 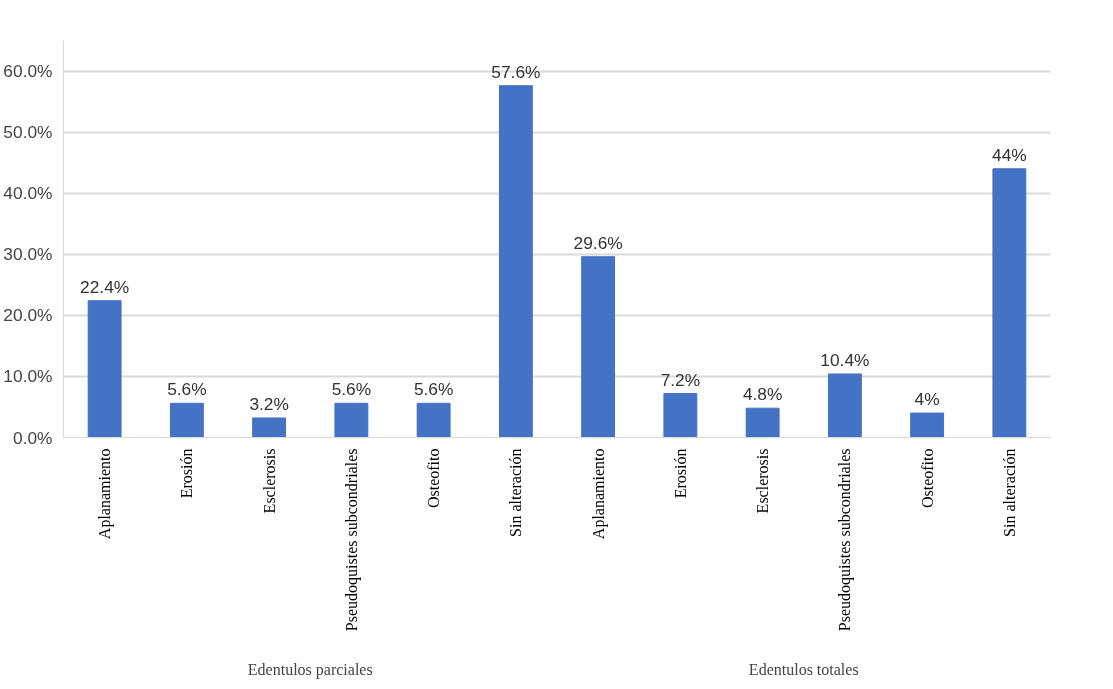 I want to click on y-tick-label: 10.0%, so click(x=28, y=376).